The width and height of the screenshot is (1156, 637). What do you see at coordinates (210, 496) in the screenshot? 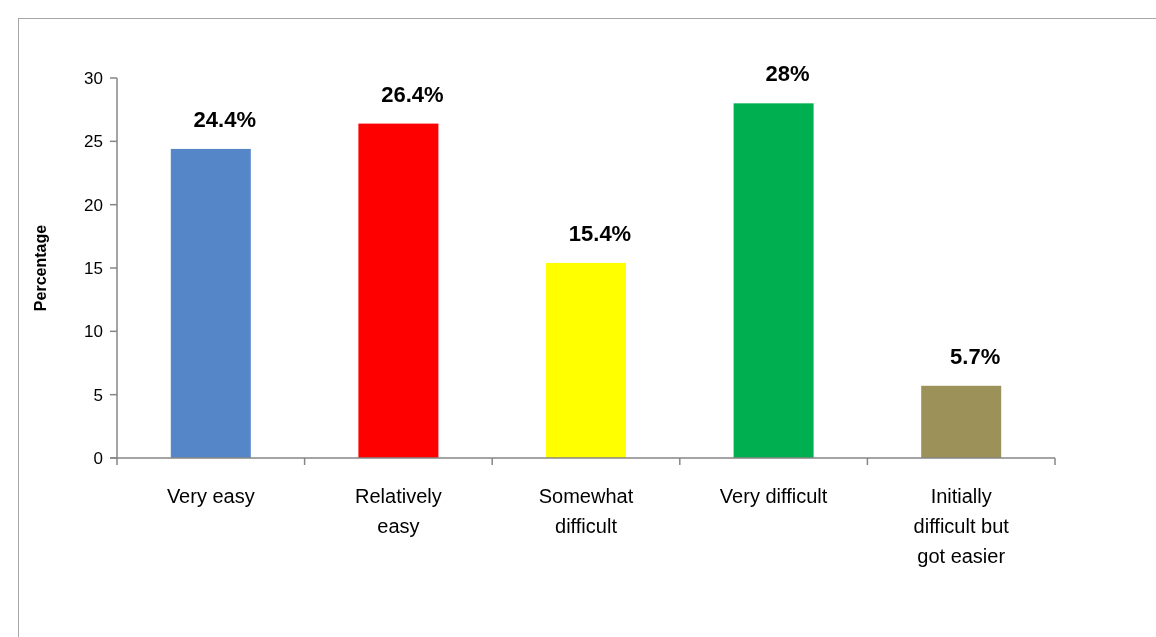
I see `x-tick-label: Very easy` at bounding box center [210, 496].